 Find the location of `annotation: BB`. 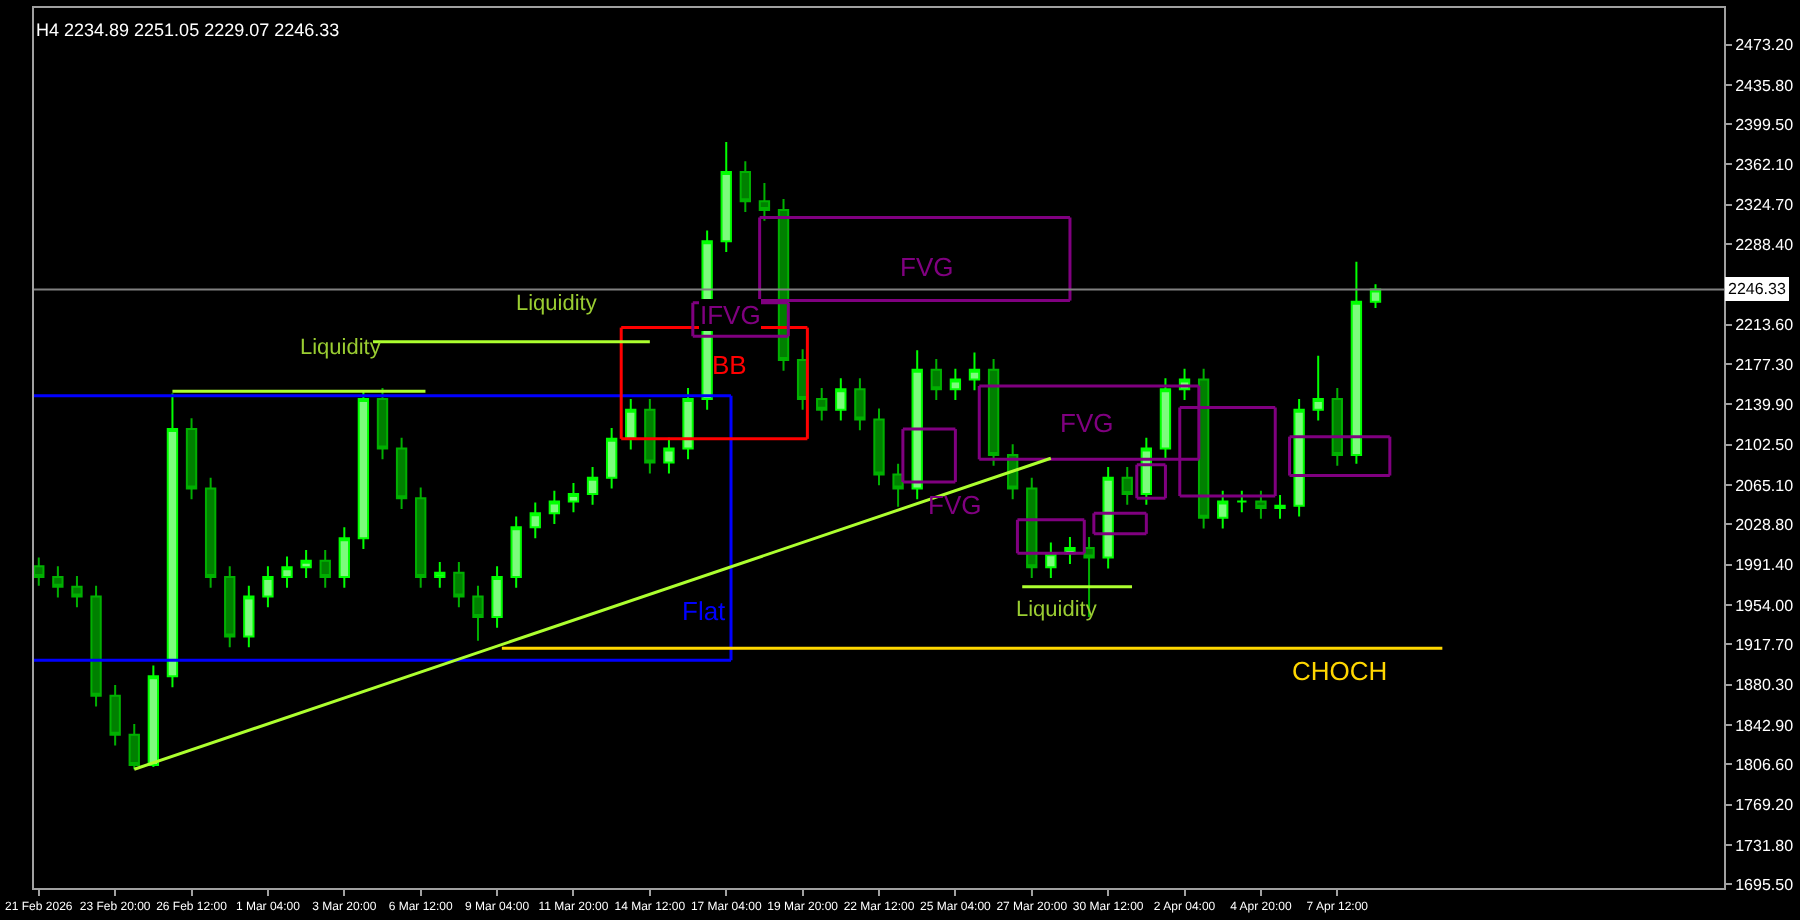

annotation: BB is located at coordinates (729, 365).